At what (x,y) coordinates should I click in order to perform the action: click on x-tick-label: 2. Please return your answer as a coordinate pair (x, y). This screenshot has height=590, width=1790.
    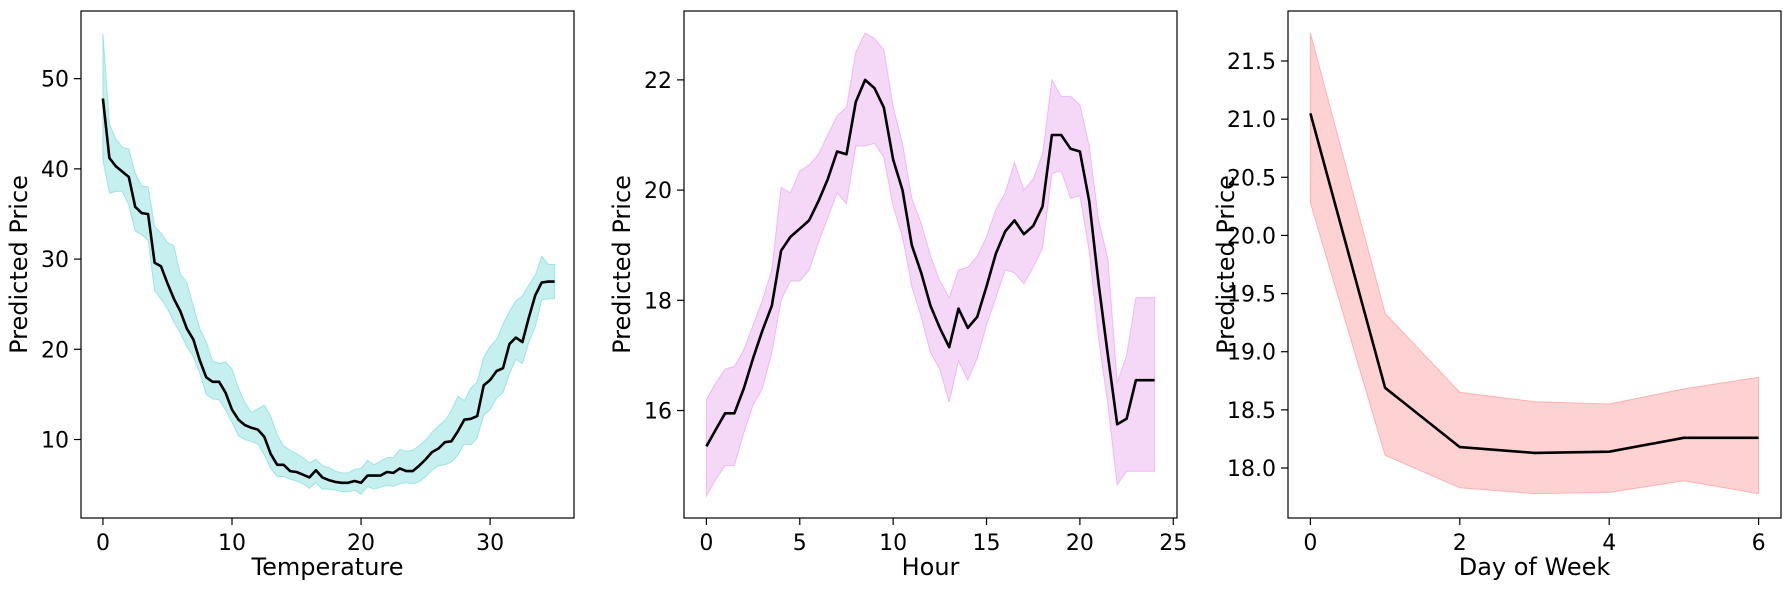
    Looking at the image, I should click on (1460, 543).